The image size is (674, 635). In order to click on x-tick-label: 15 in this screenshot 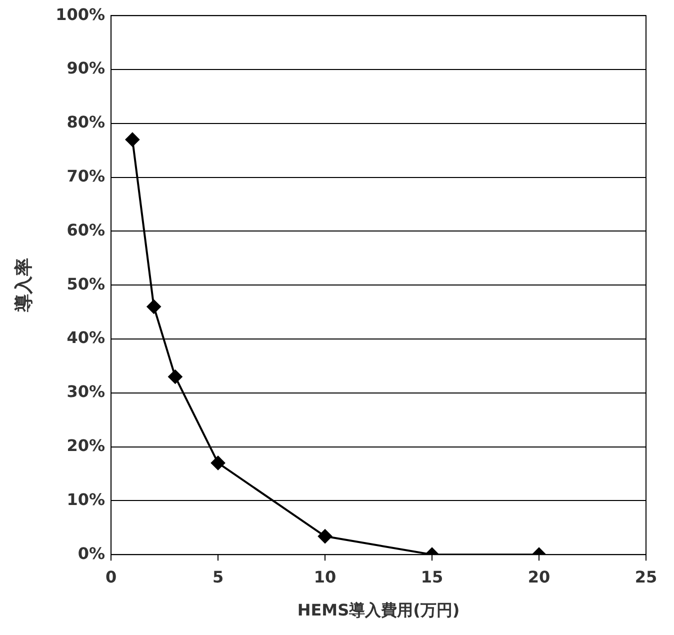, I will do `click(432, 576)`.